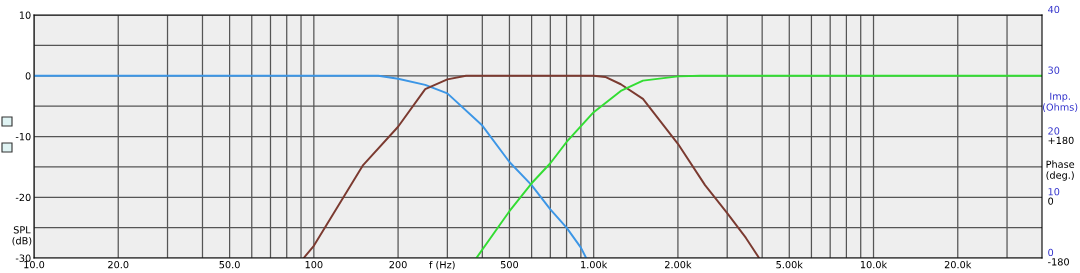 The width and height of the screenshot is (1080, 273). What do you see at coordinates (314, 264) in the screenshot?
I see `x-tick-label: 100` at bounding box center [314, 264].